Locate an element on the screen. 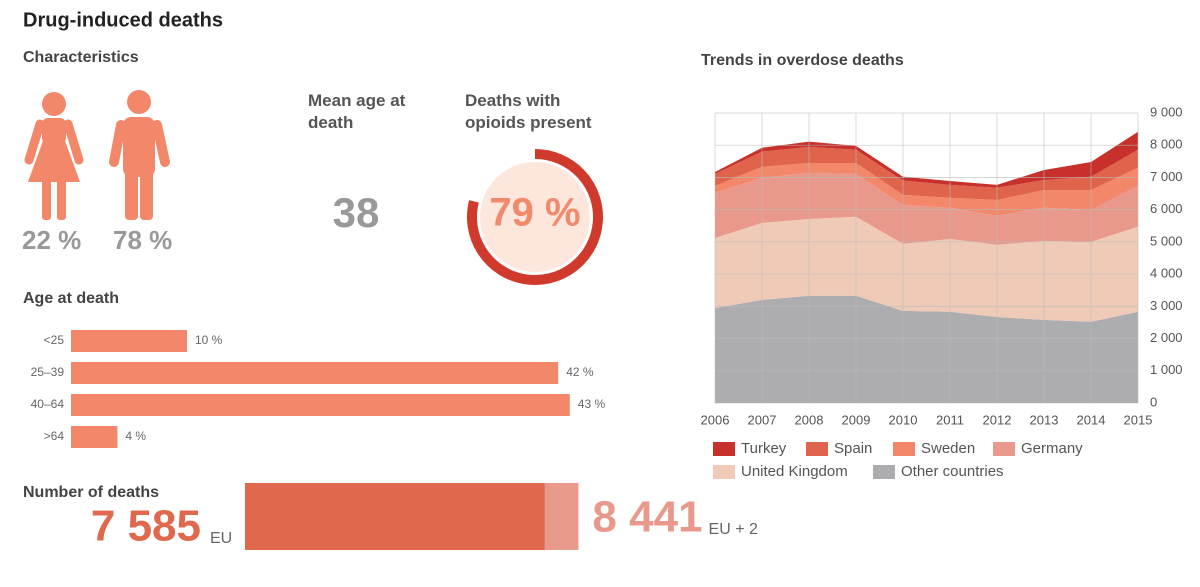 The image size is (1200, 587). y-tick-label: 6 000 is located at coordinates (1166, 208).